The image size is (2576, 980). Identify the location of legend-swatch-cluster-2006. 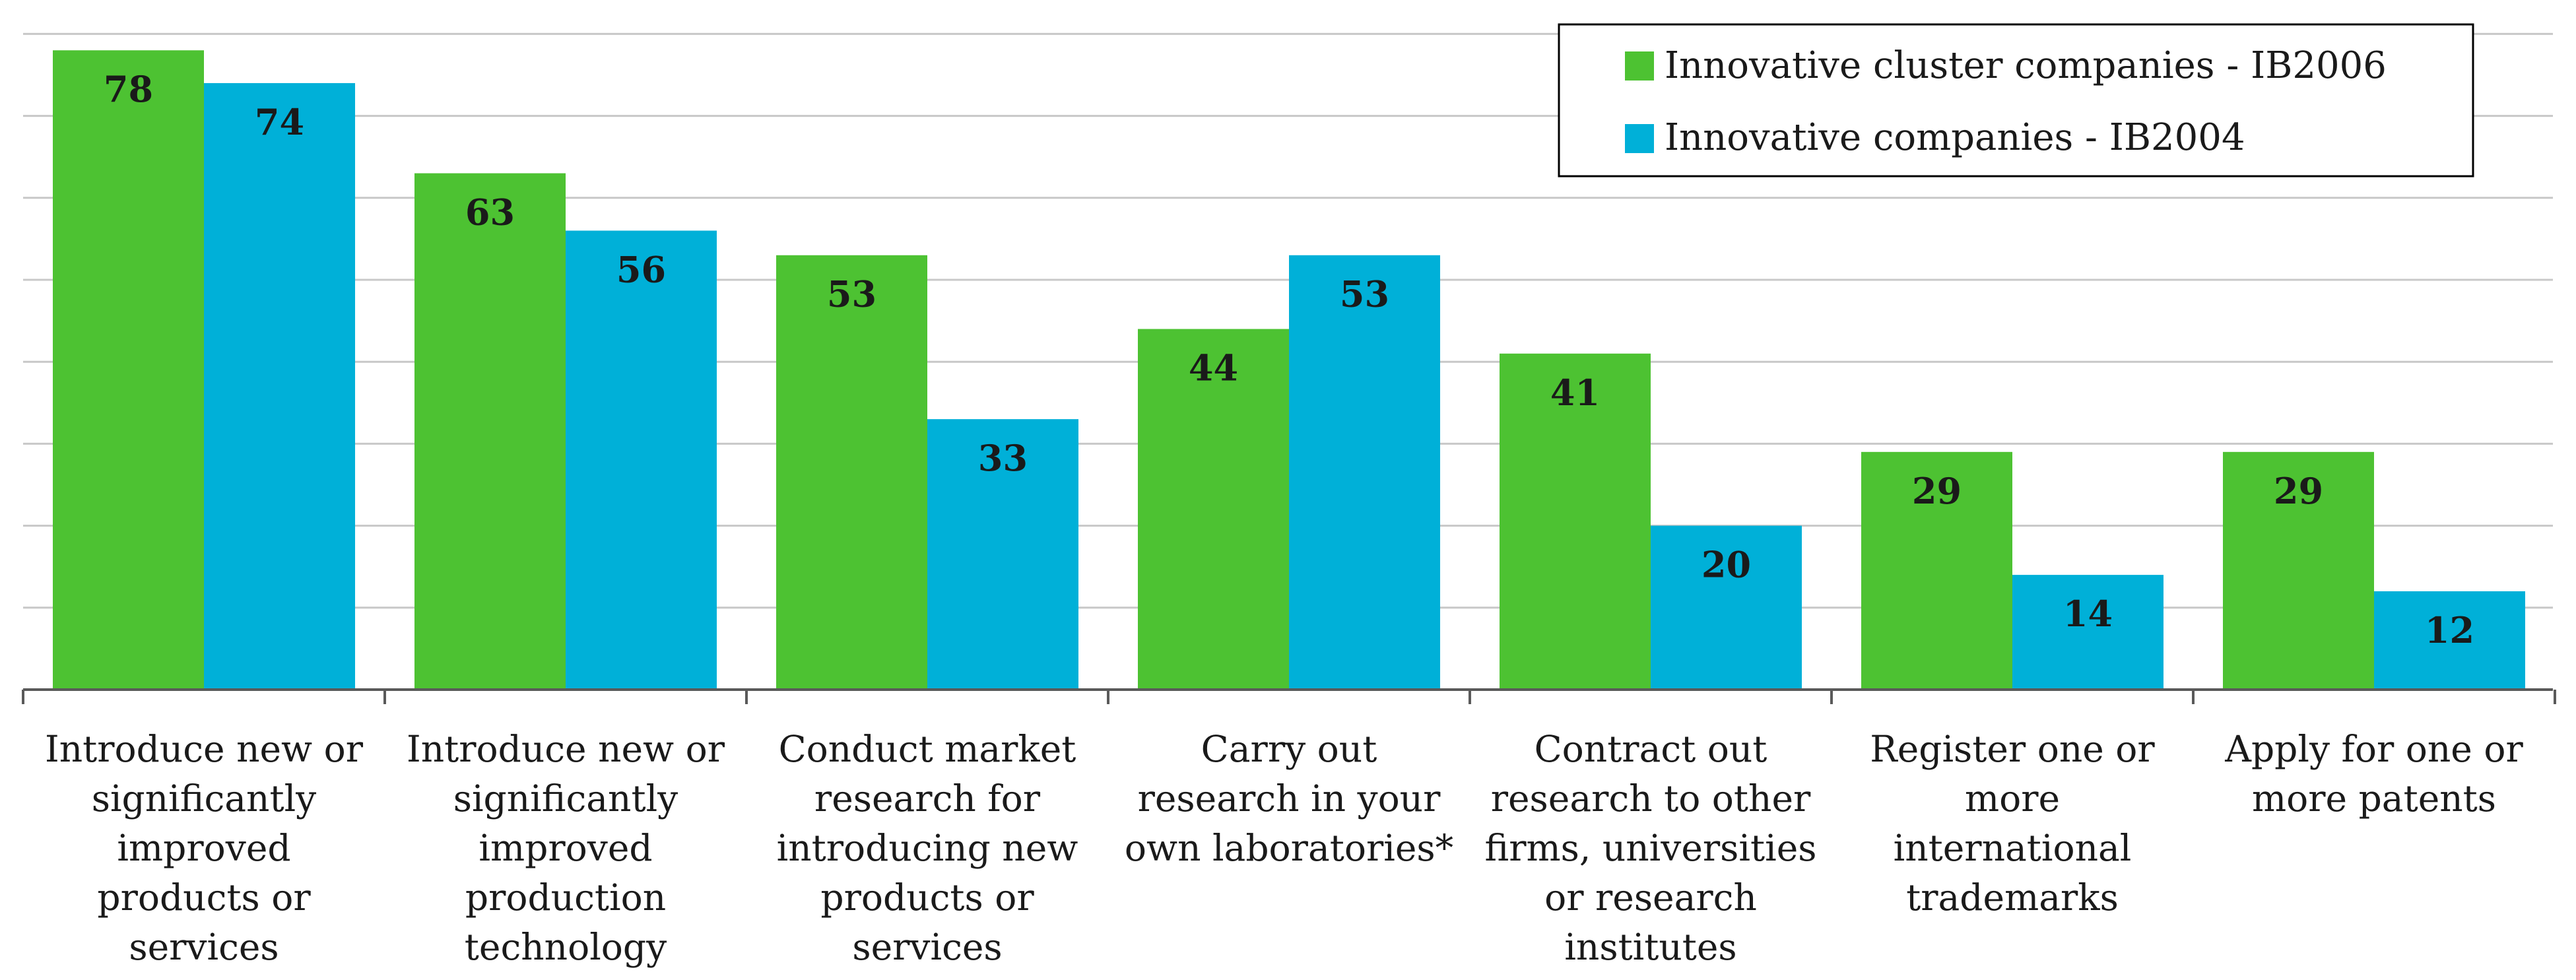
(1639, 66).